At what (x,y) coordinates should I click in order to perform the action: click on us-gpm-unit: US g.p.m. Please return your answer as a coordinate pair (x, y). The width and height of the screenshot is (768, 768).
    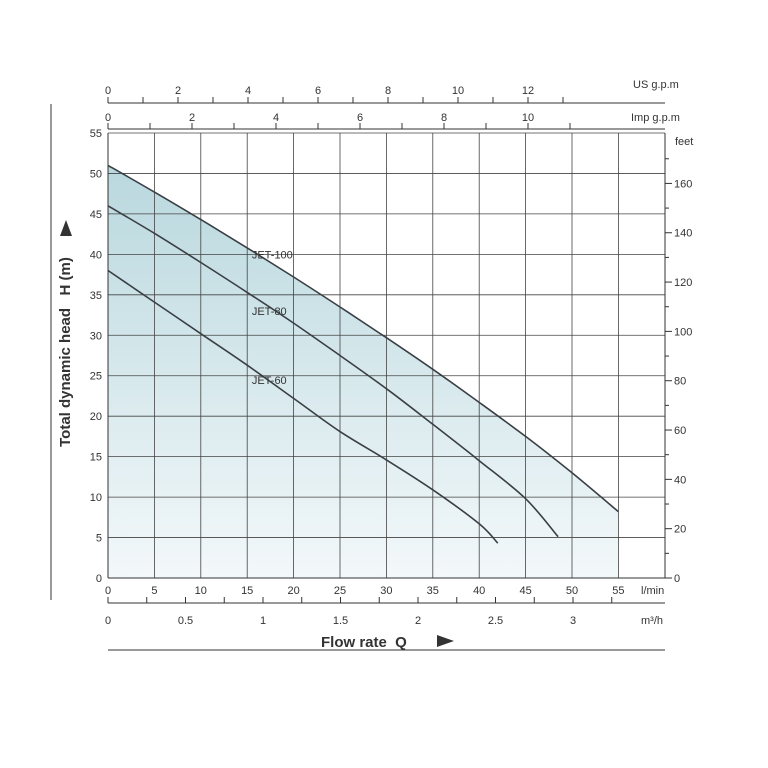
    Looking at the image, I should click on (656, 85).